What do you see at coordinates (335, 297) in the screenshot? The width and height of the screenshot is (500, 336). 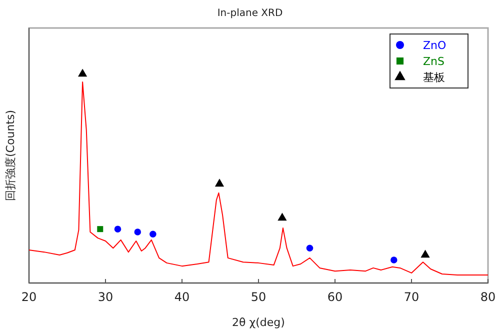 I see `x-tick-label: 60` at bounding box center [335, 297].